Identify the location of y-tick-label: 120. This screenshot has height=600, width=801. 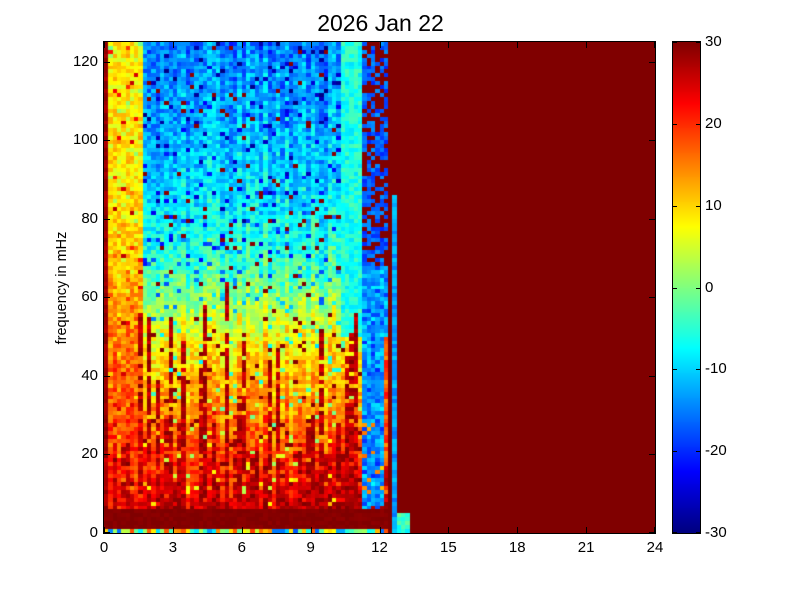
(85, 61).